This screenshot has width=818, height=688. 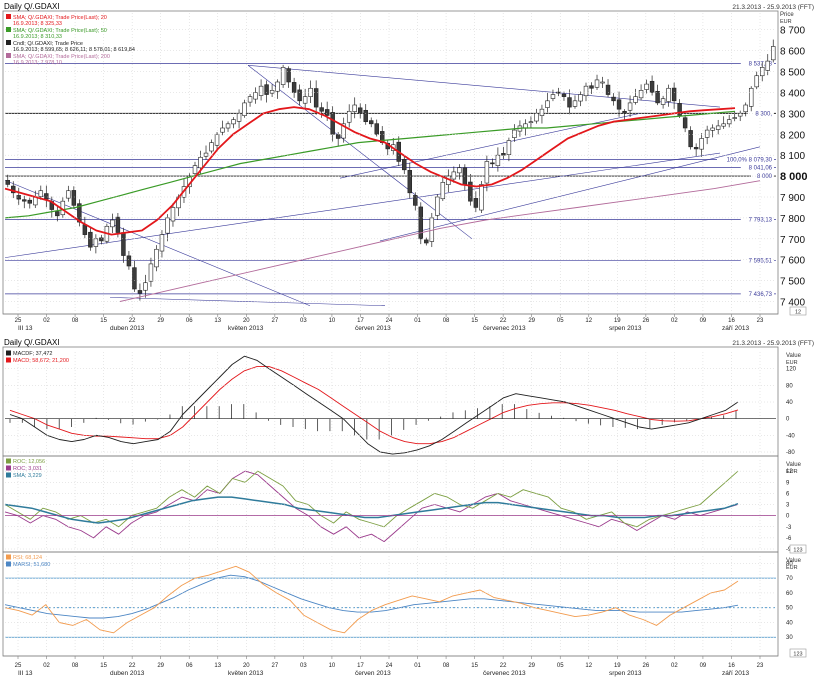 What do you see at coordinates (731, 321) in the screenshot?
I see `time-day-label: 16` at bounding box center [731, 321].